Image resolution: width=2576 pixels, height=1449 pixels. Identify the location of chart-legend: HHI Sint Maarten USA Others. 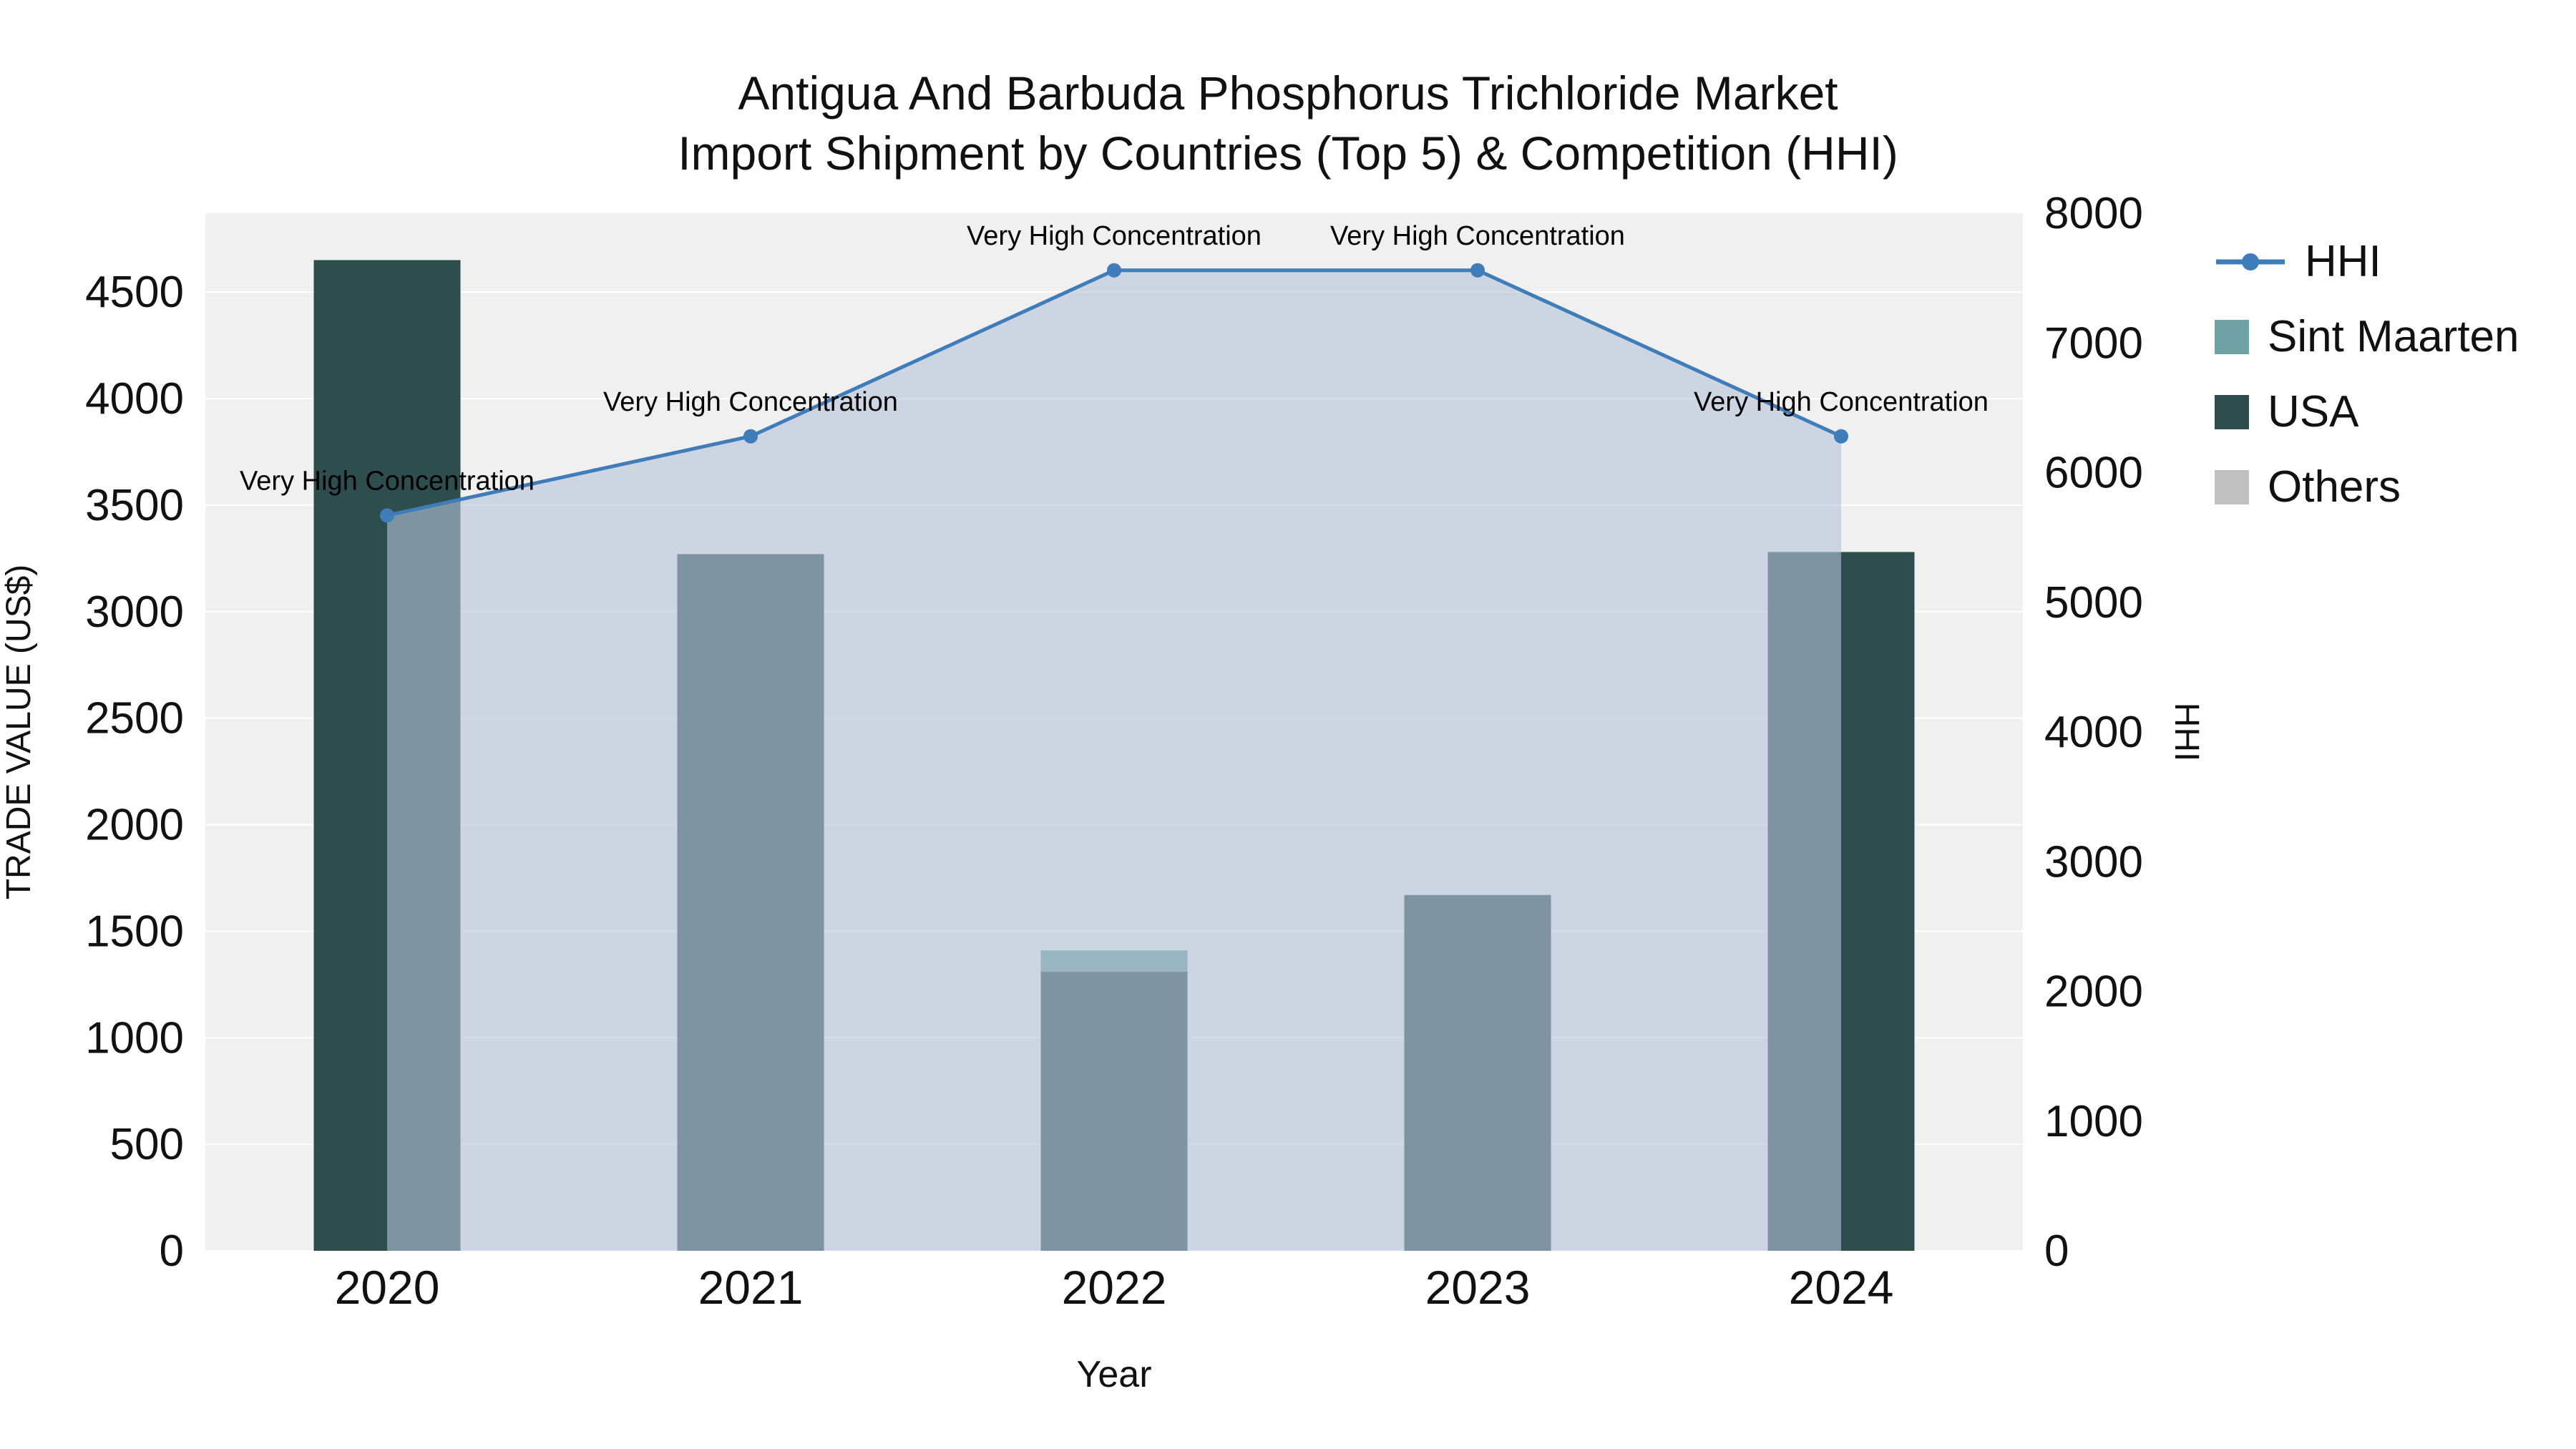
(2367, 374).